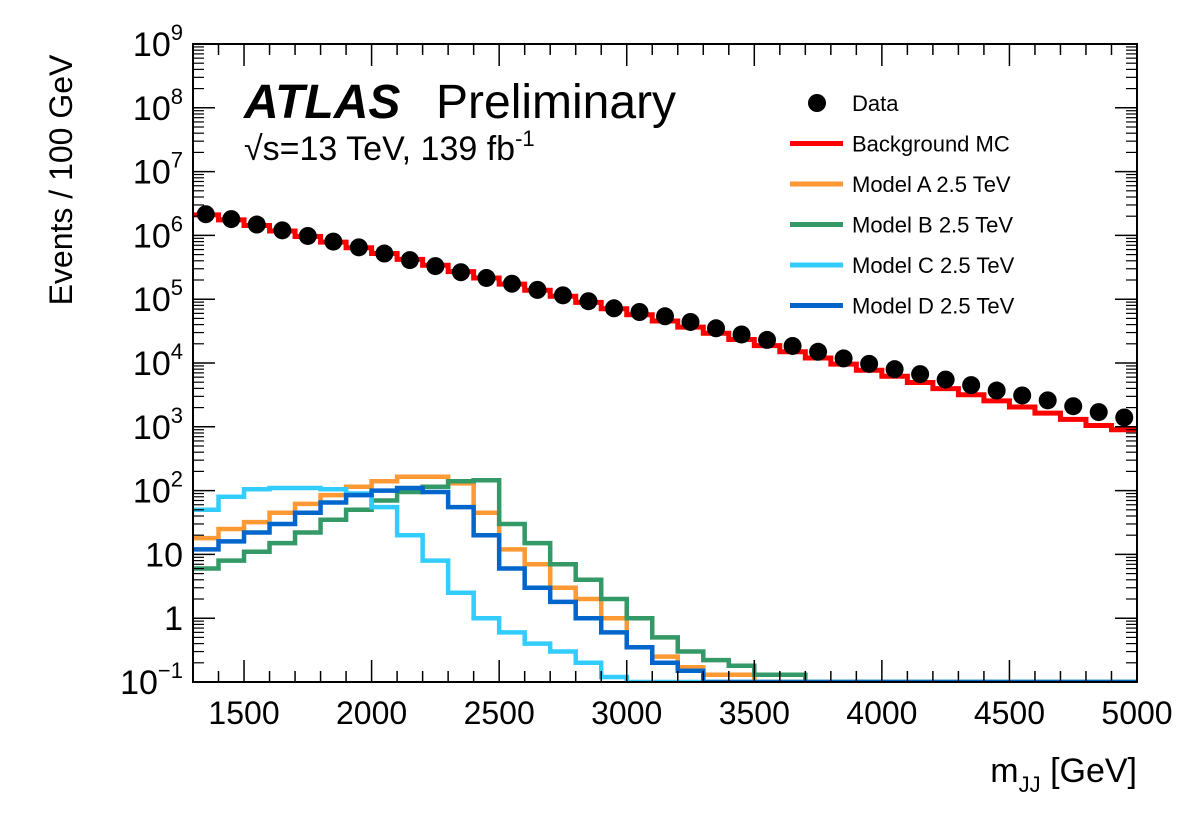 Image resolution: width=1200 pixels, height=815 pixels. I want to click on x-tick-label: 2000, so click(371, 713).